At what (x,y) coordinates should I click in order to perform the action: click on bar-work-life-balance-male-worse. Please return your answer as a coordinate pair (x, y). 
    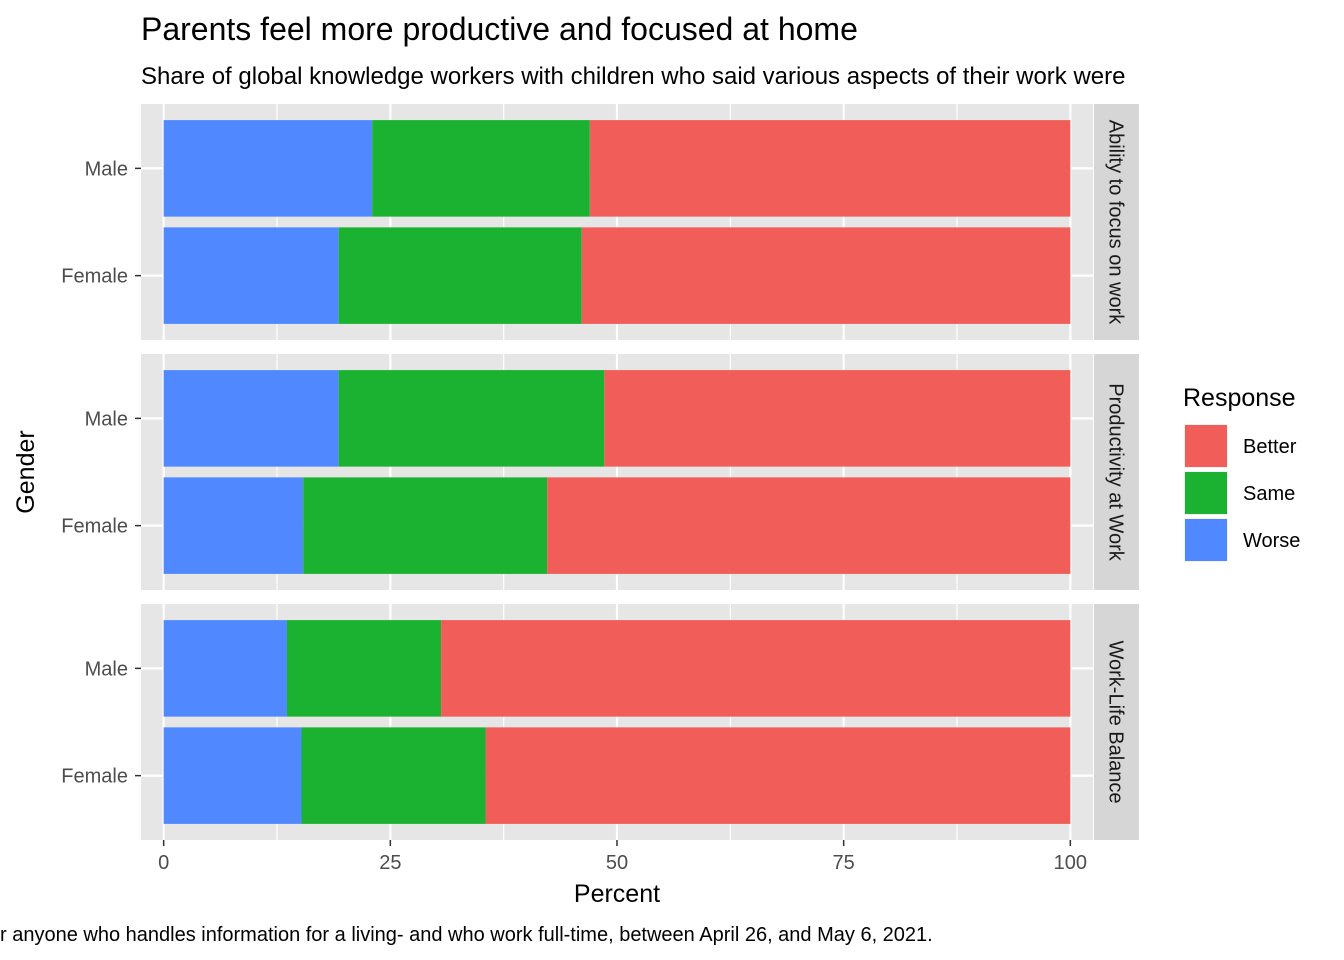
    Looking at the image, I should click on (225, 668).